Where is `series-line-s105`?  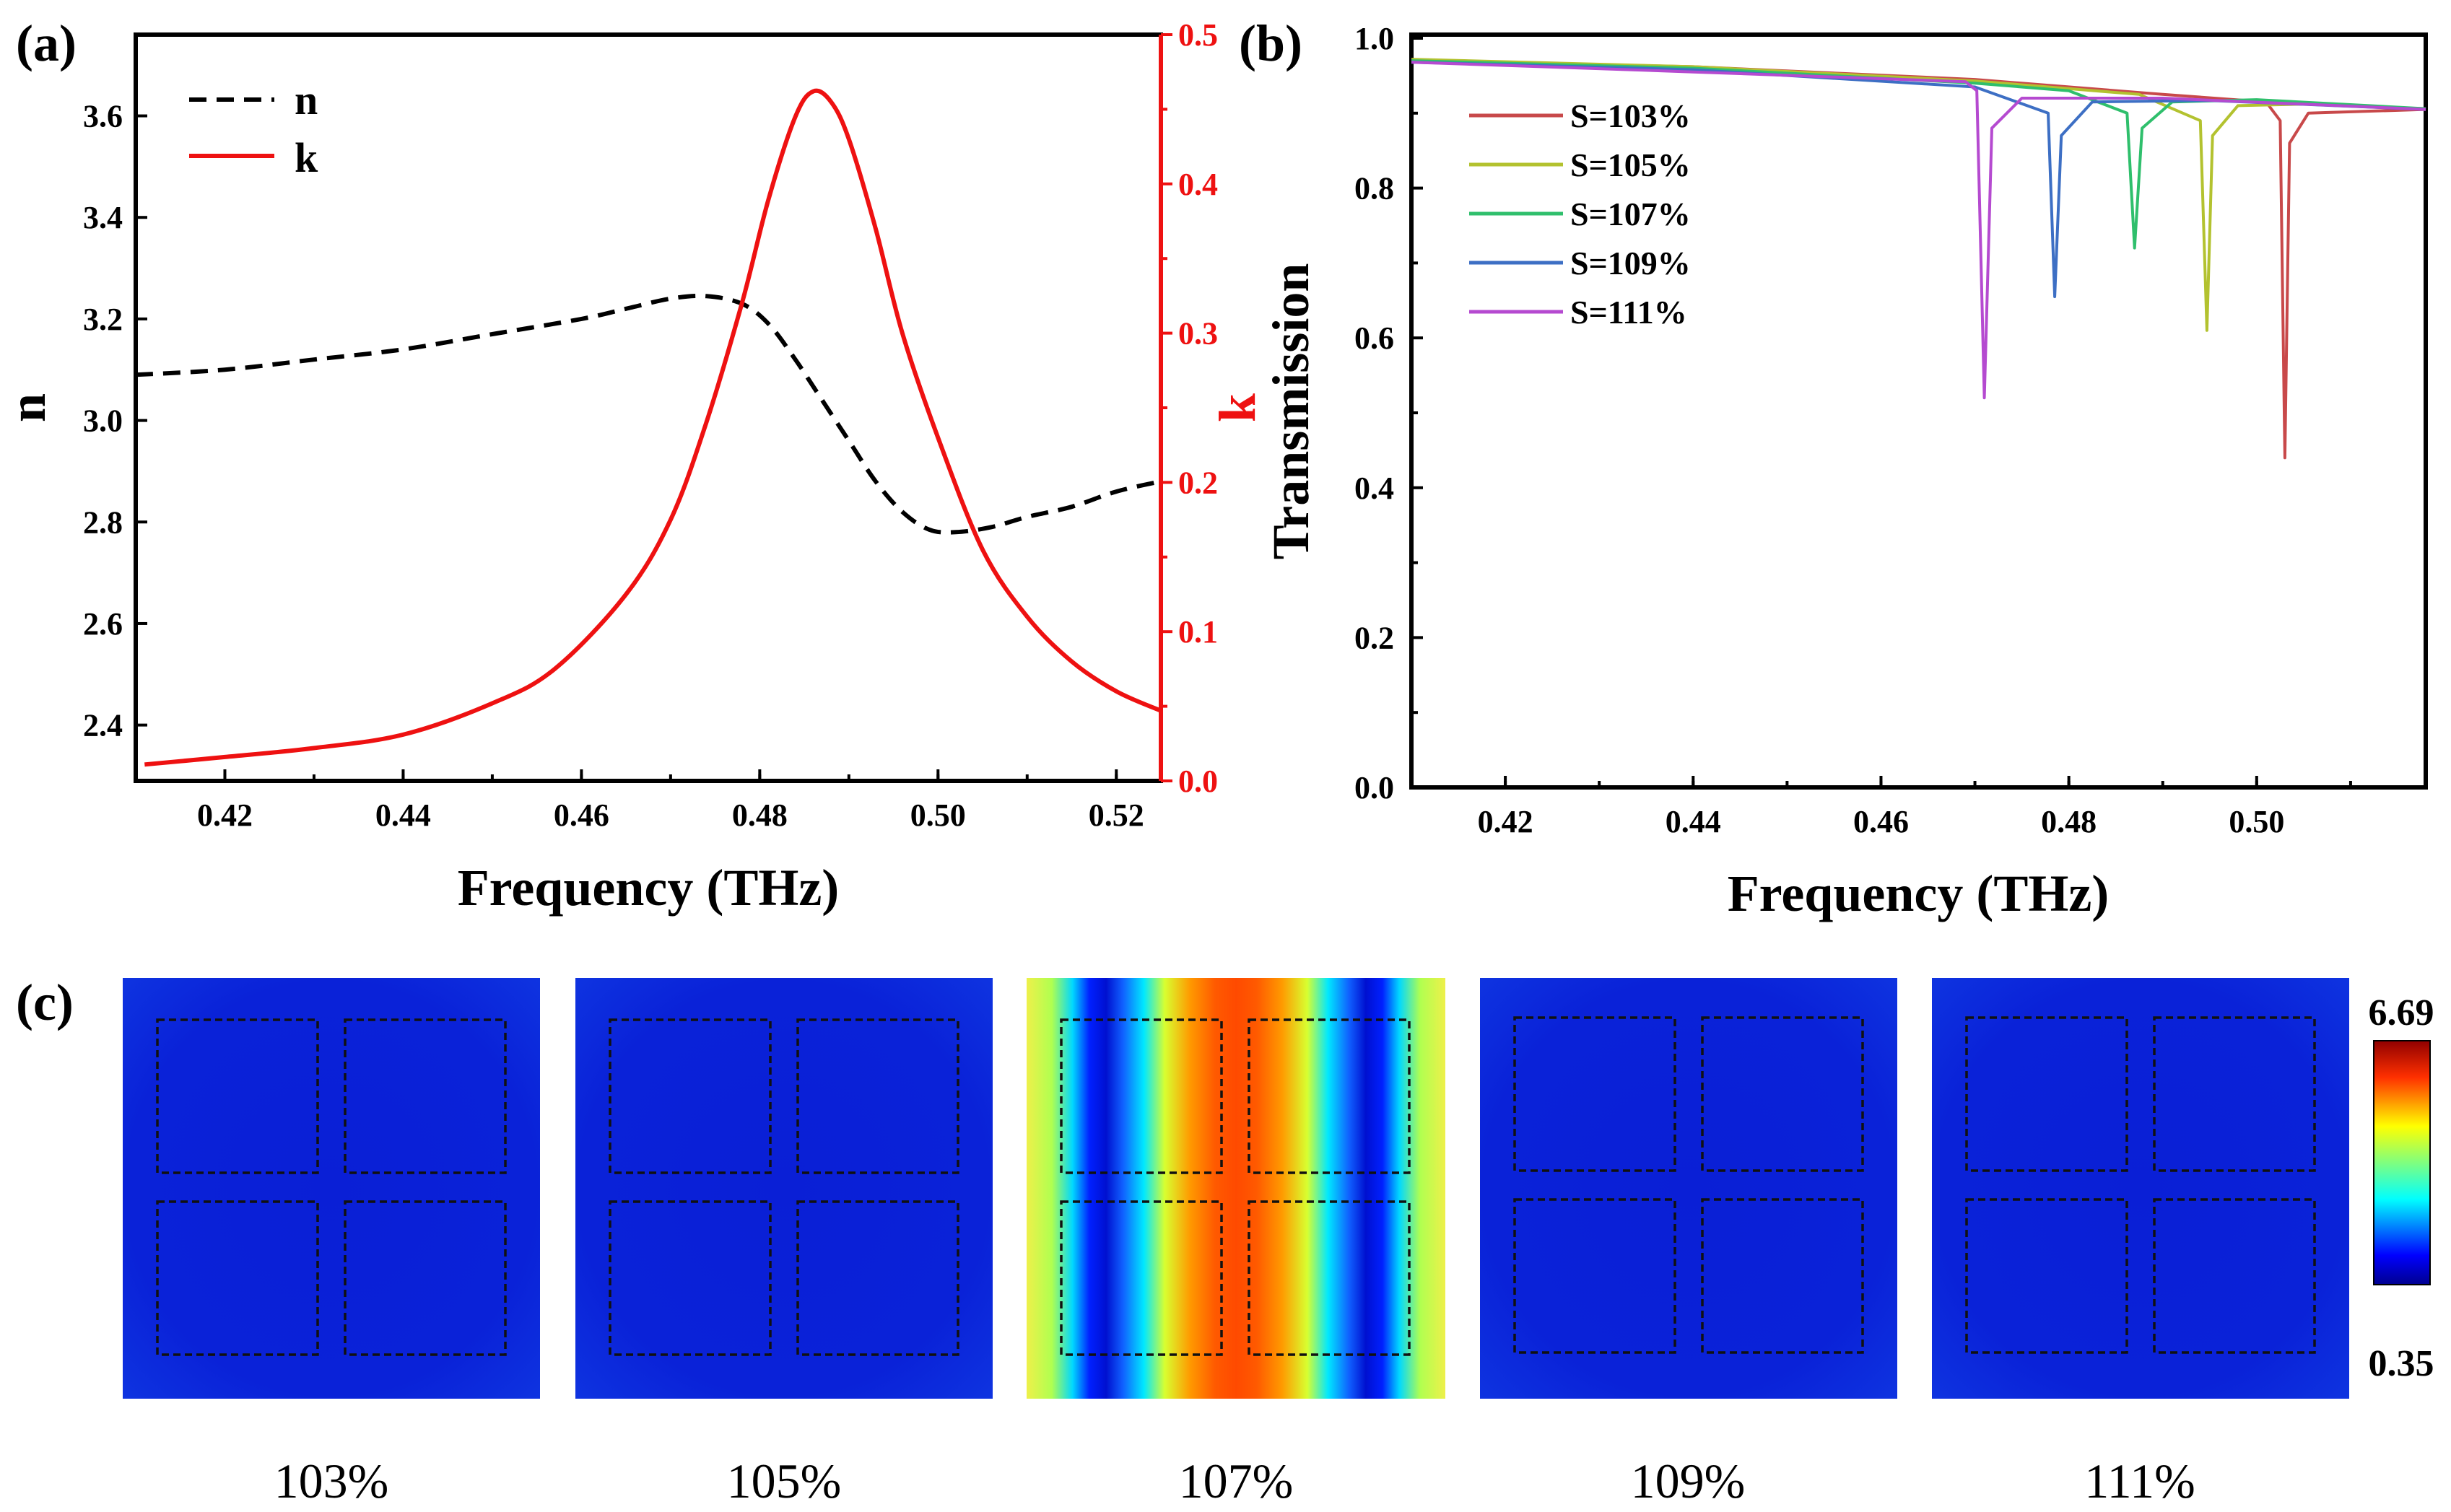
series-line-s105 is located at coordinates (1918, 195).